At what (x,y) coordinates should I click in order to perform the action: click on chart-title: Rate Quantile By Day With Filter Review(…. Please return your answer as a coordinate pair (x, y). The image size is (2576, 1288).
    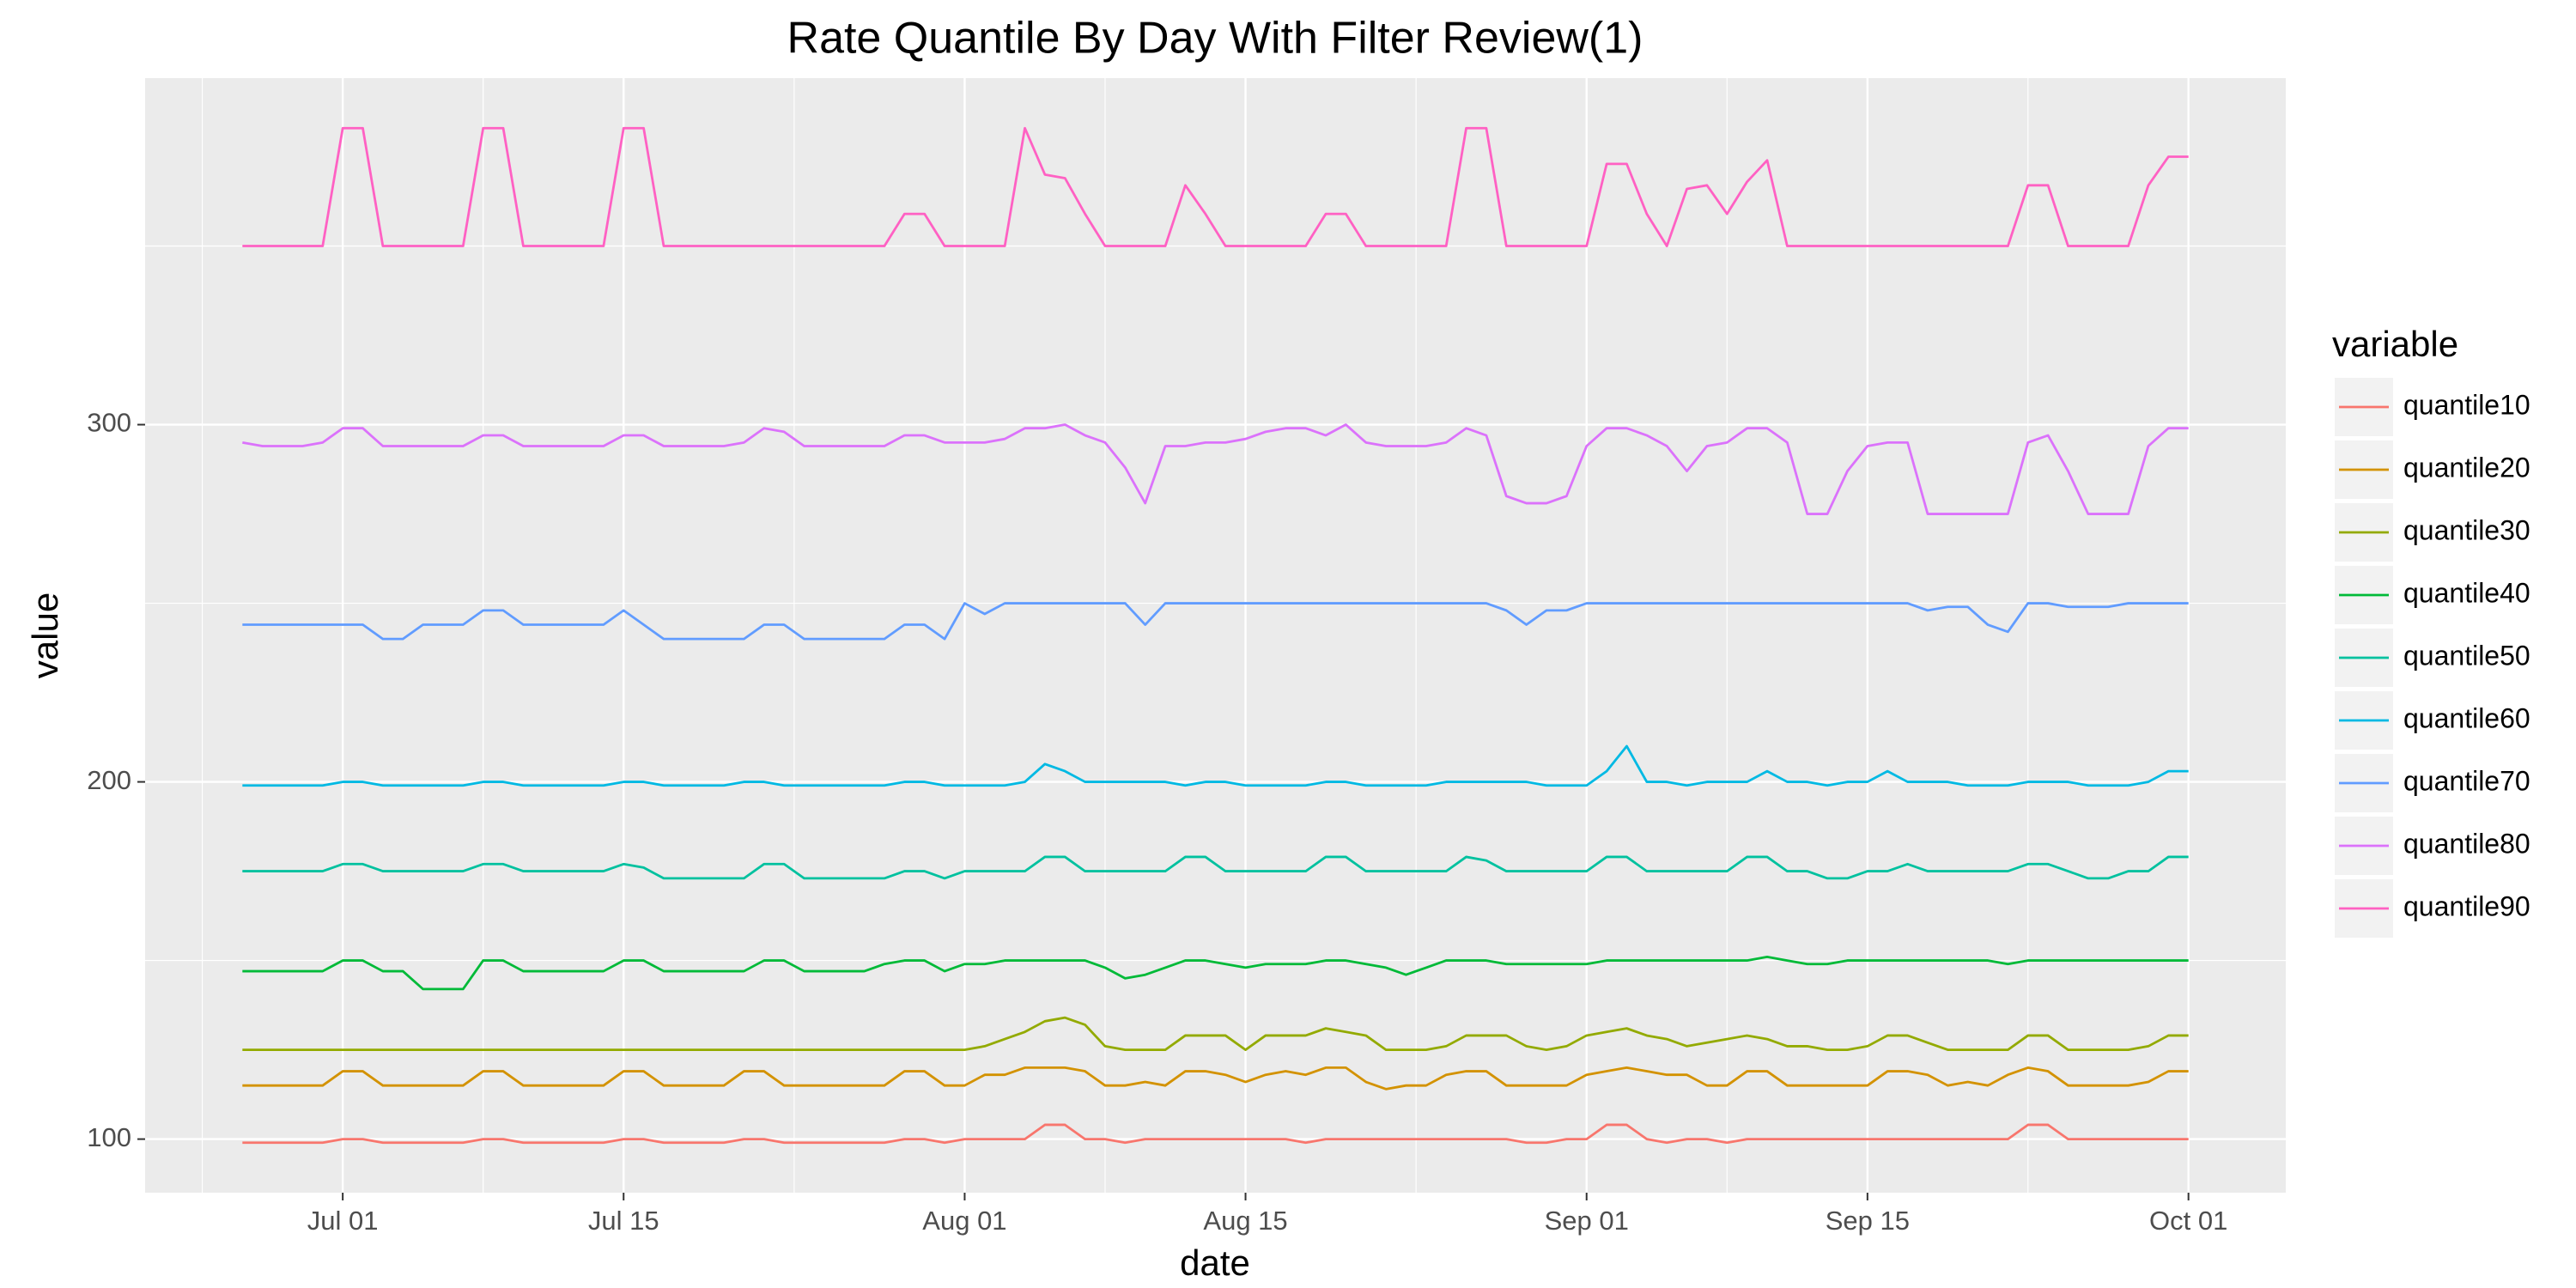
    Looking at the image, I should click on (1215, 39).